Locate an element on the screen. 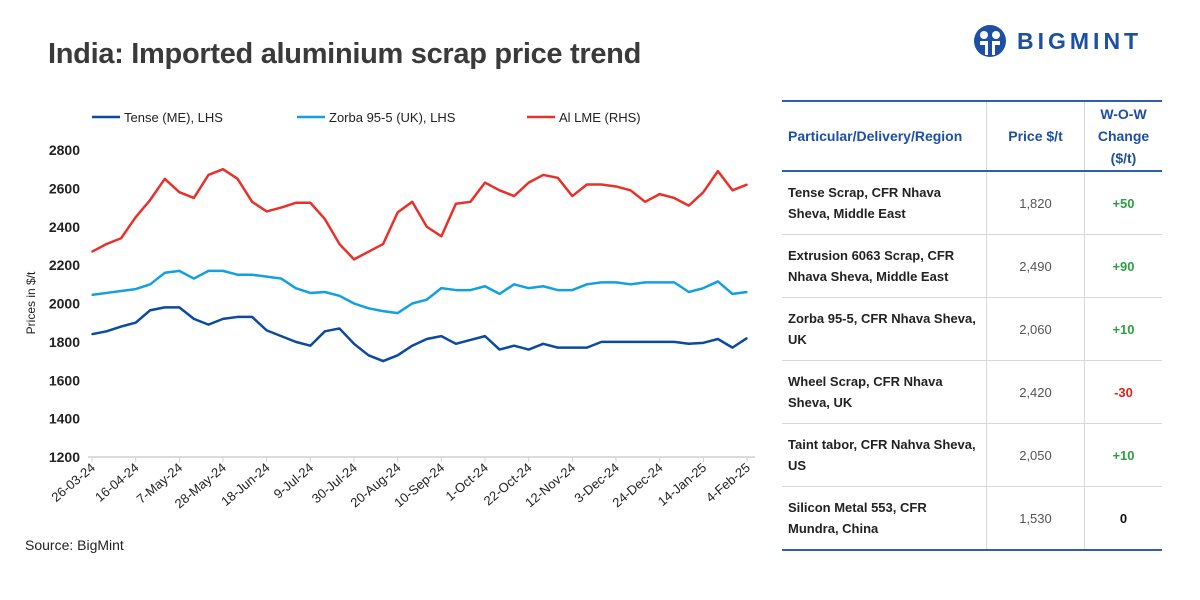  legend-label: Zorba 95-5 (UK), LHS is located at coordinates (392, 117).